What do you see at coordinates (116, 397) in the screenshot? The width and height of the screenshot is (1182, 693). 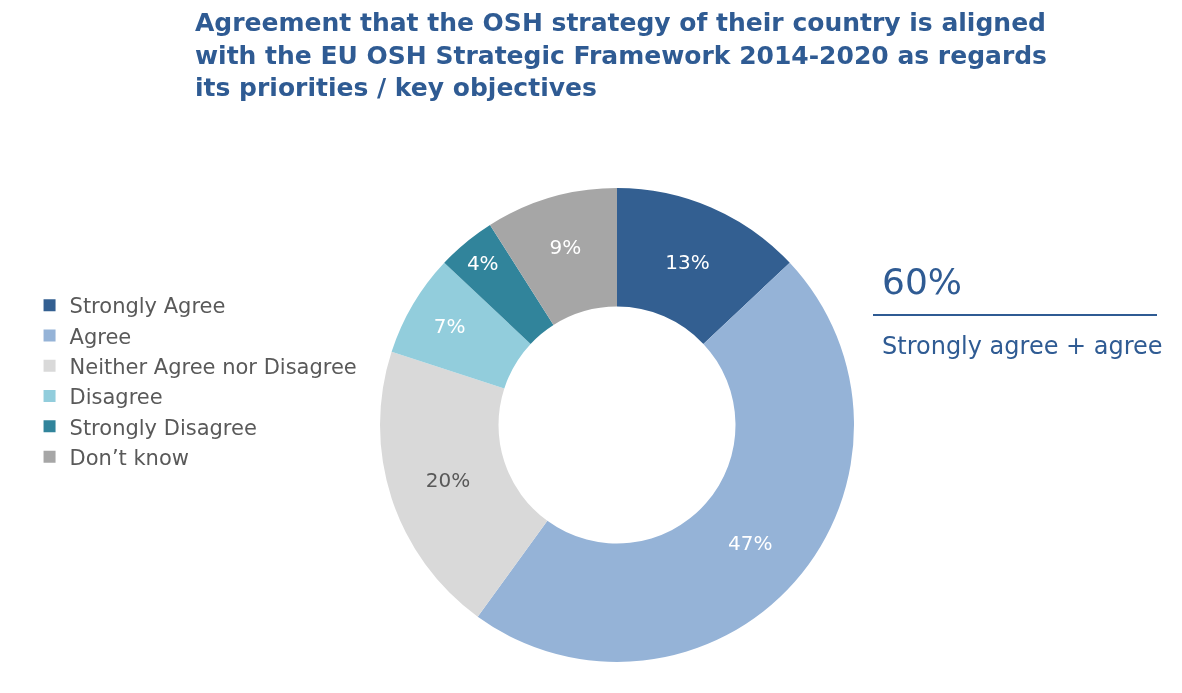 I see `legend-label: Disagree` at bounding box center [116, 397].